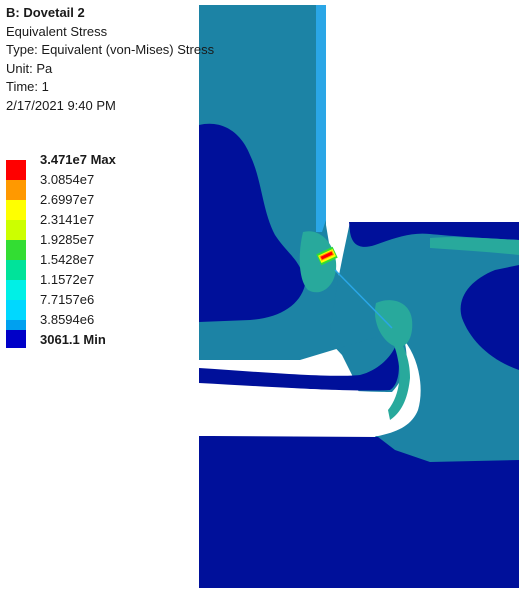 This screenshot has height=593, width=519. I want to click on result-timestamp: 2/17/2021 9:40 PM, so click(61, 105).